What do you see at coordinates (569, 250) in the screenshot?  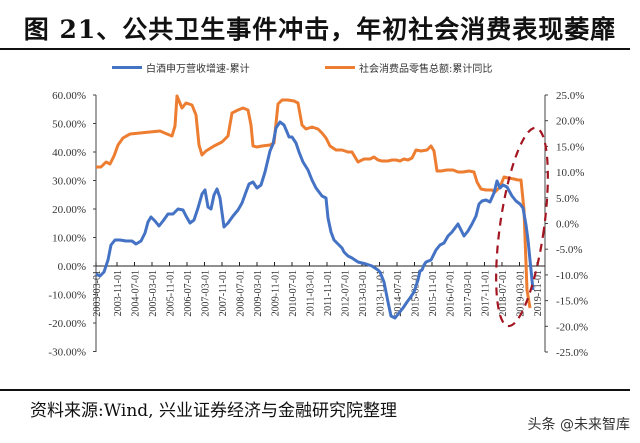 I see `right-tick-label: -5.0%` at bounding box center [569, 250].